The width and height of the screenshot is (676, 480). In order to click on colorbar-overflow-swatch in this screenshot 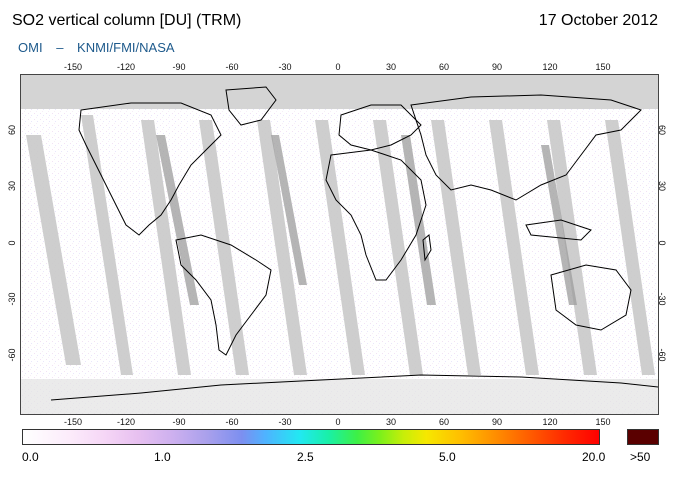, I will do `click(643, 437)`.